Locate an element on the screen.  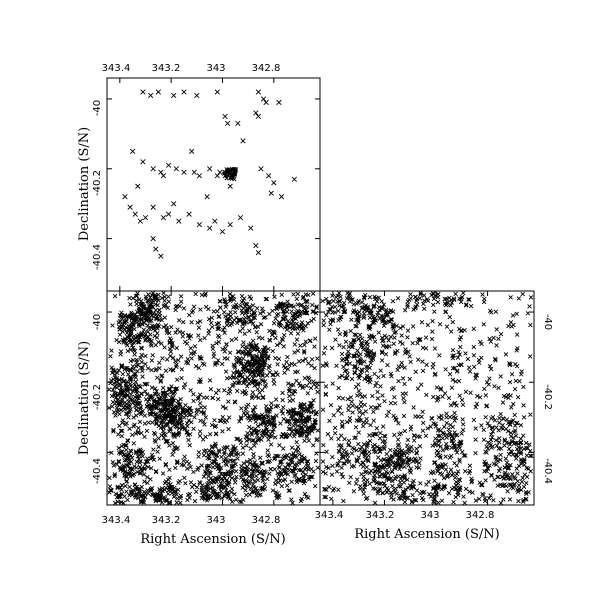
bl-point-1928 is located at coordinates (200, 431).